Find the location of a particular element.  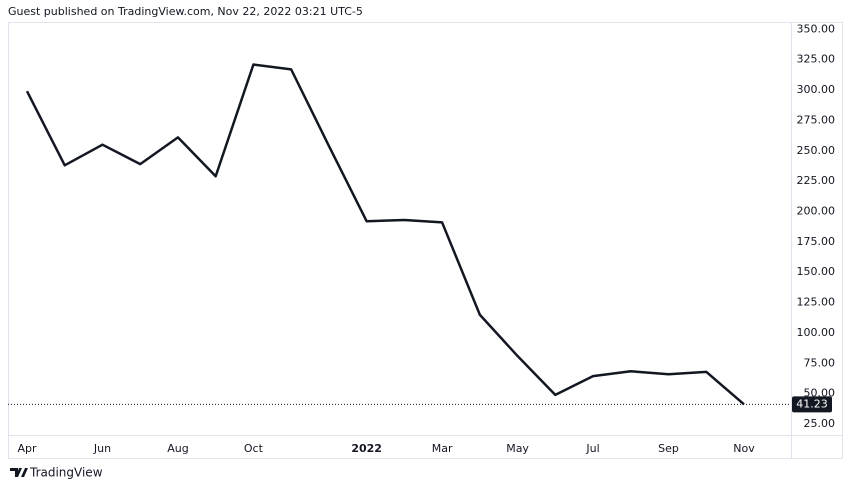

x-tick-label: Mar is located at coordinates (442, 448).